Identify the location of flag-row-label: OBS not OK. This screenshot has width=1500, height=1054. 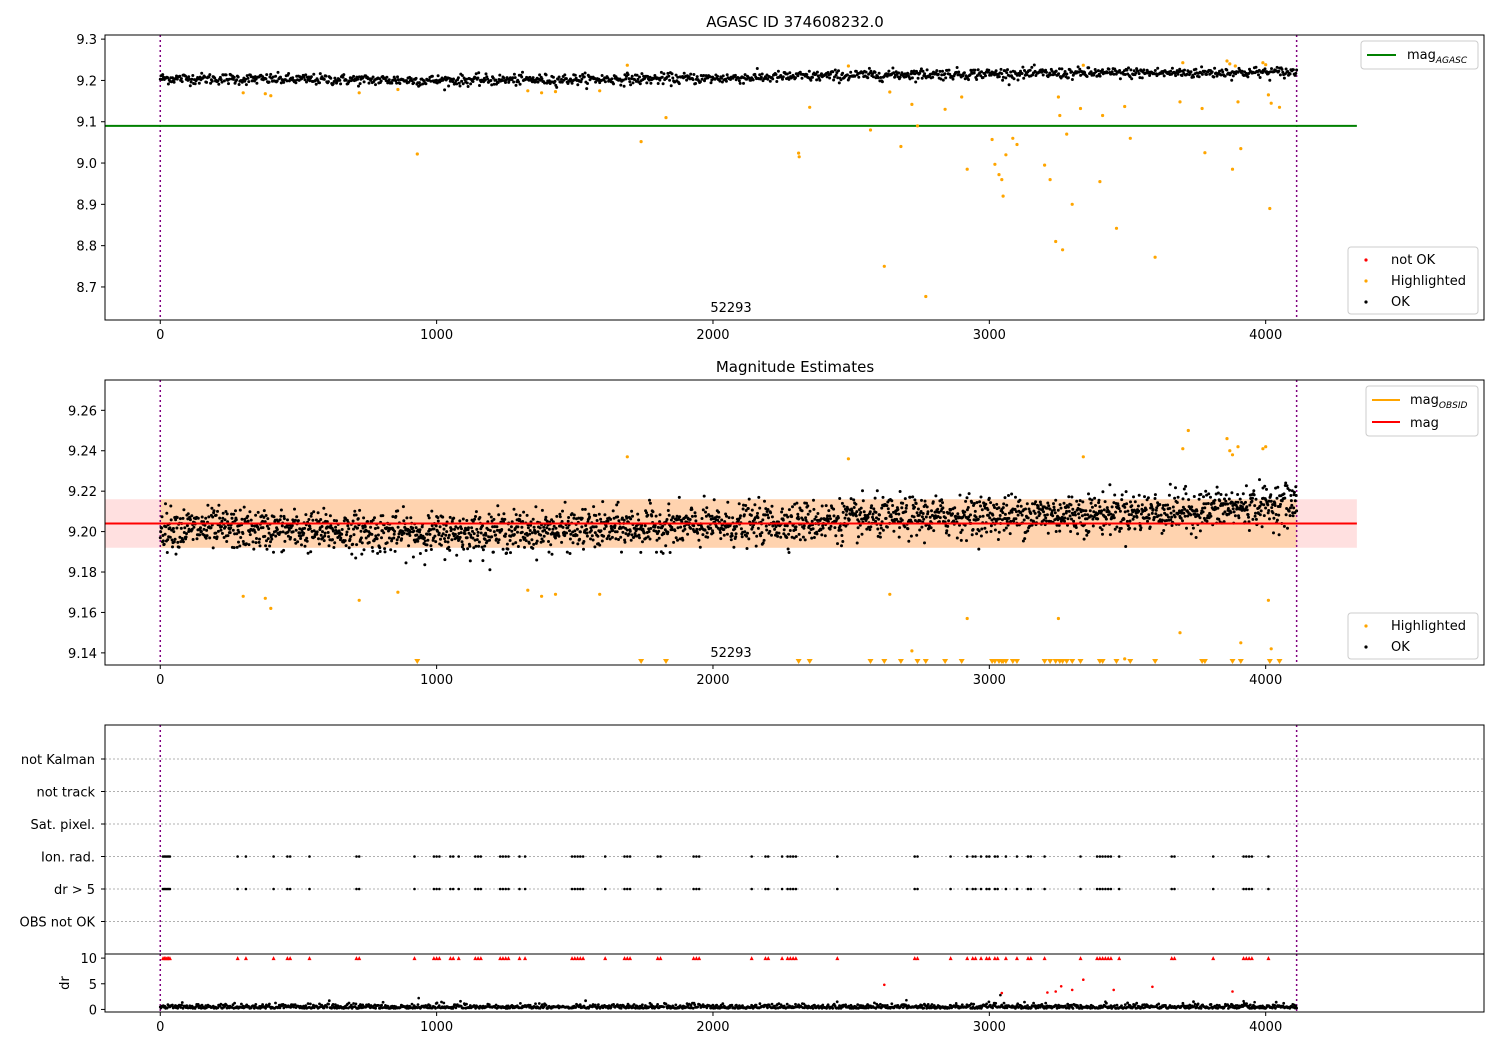
(58, 923).